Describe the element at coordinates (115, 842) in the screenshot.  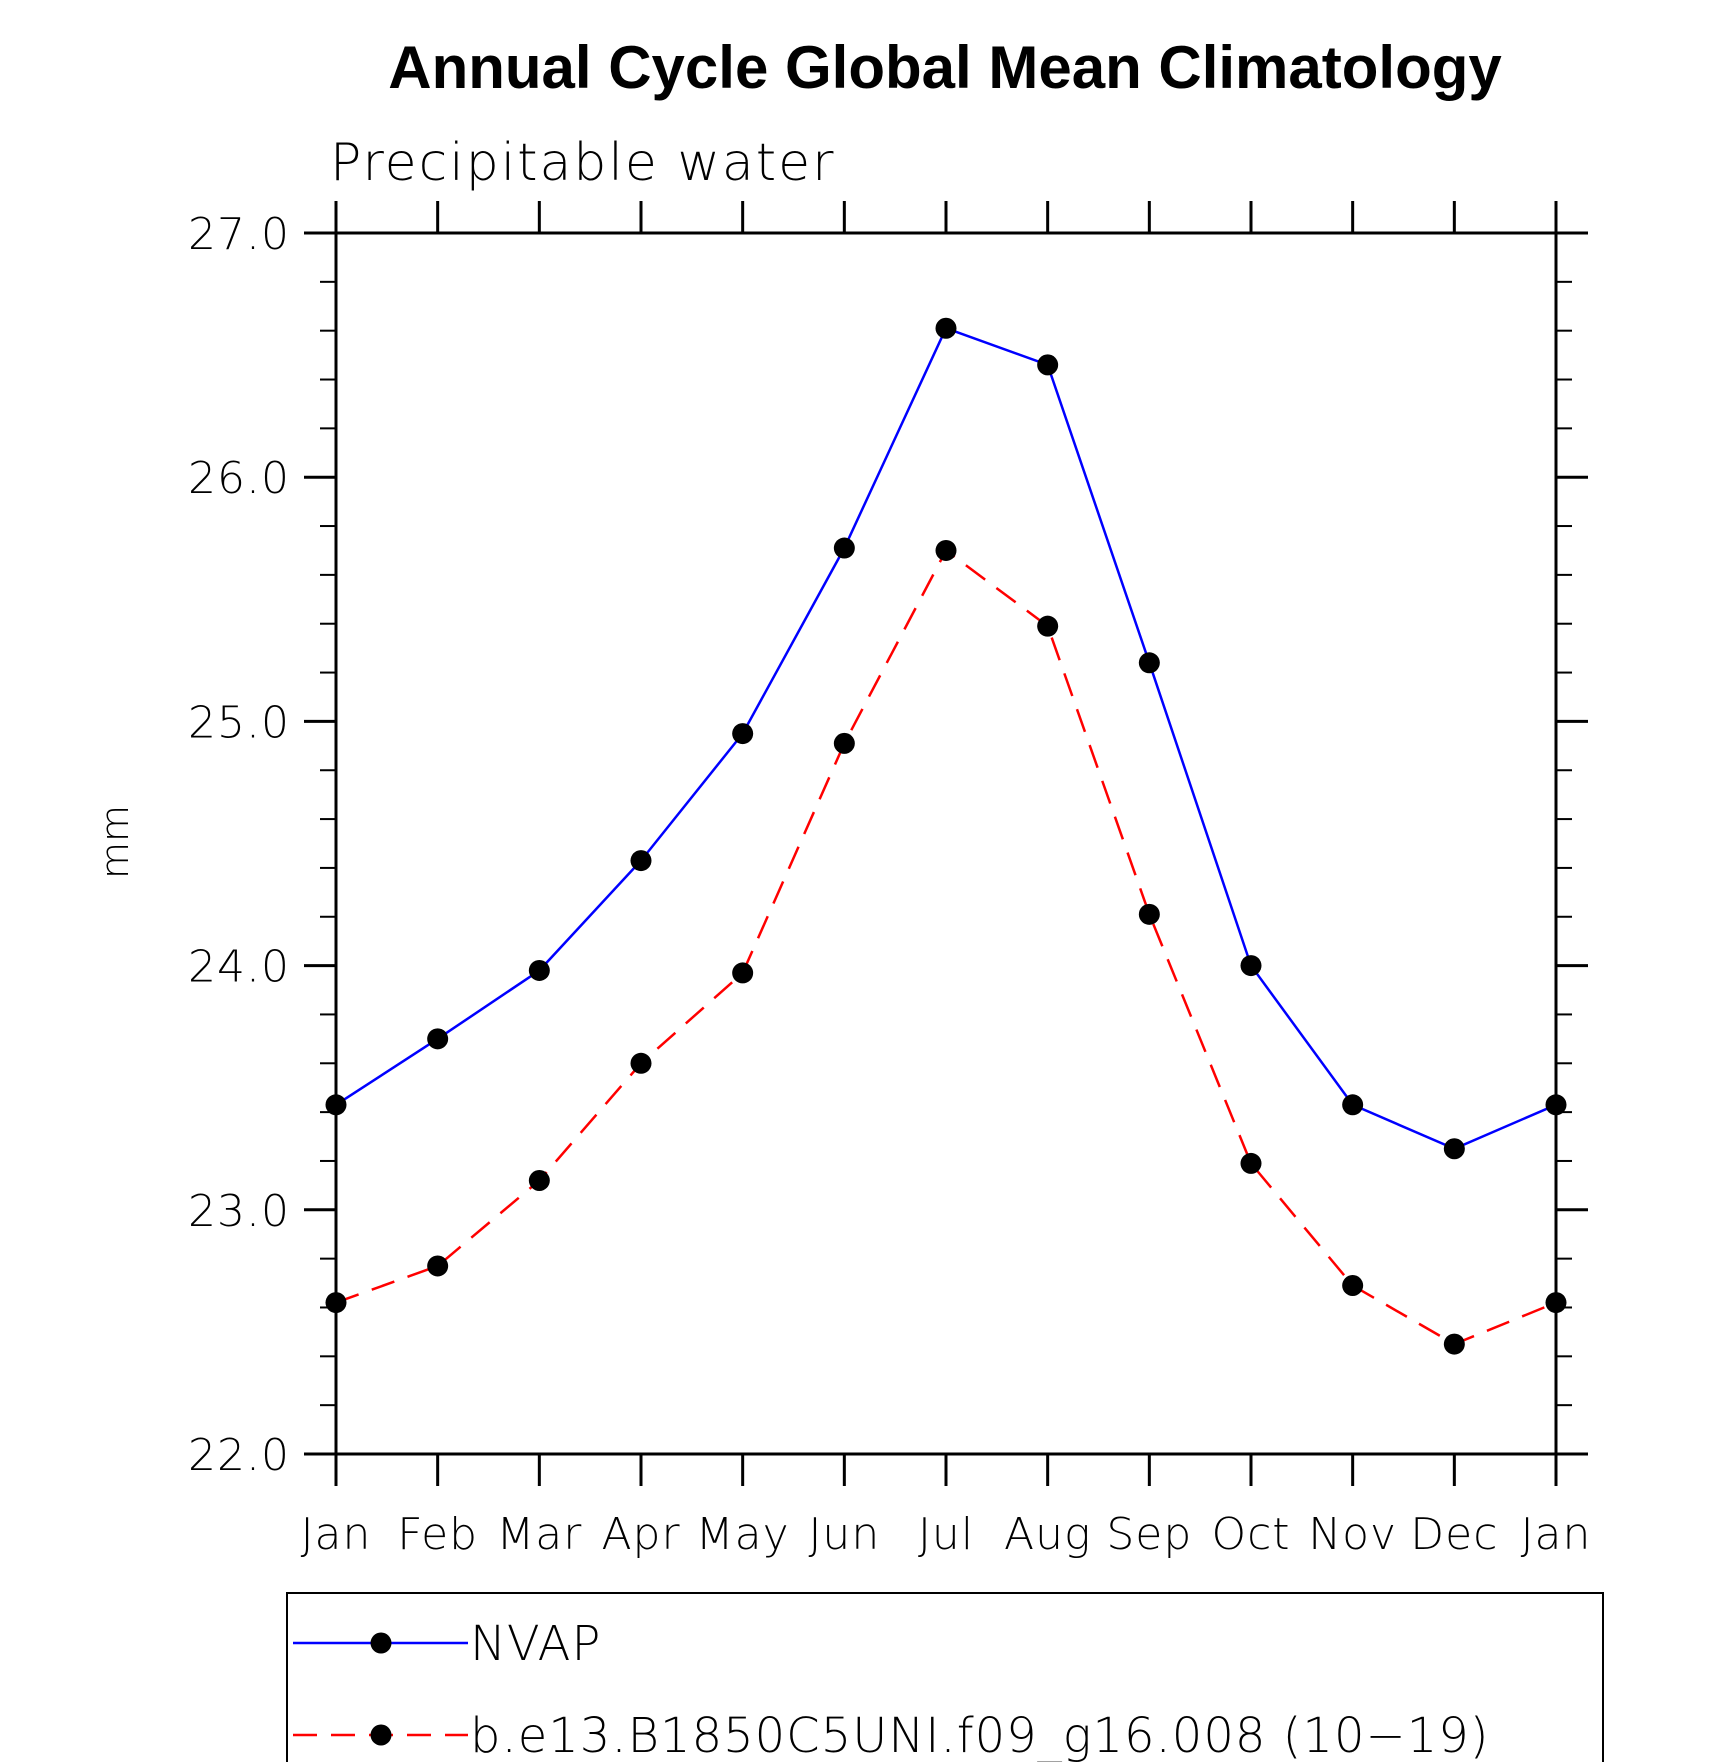
I see `y-axis-label: mm` at that location.